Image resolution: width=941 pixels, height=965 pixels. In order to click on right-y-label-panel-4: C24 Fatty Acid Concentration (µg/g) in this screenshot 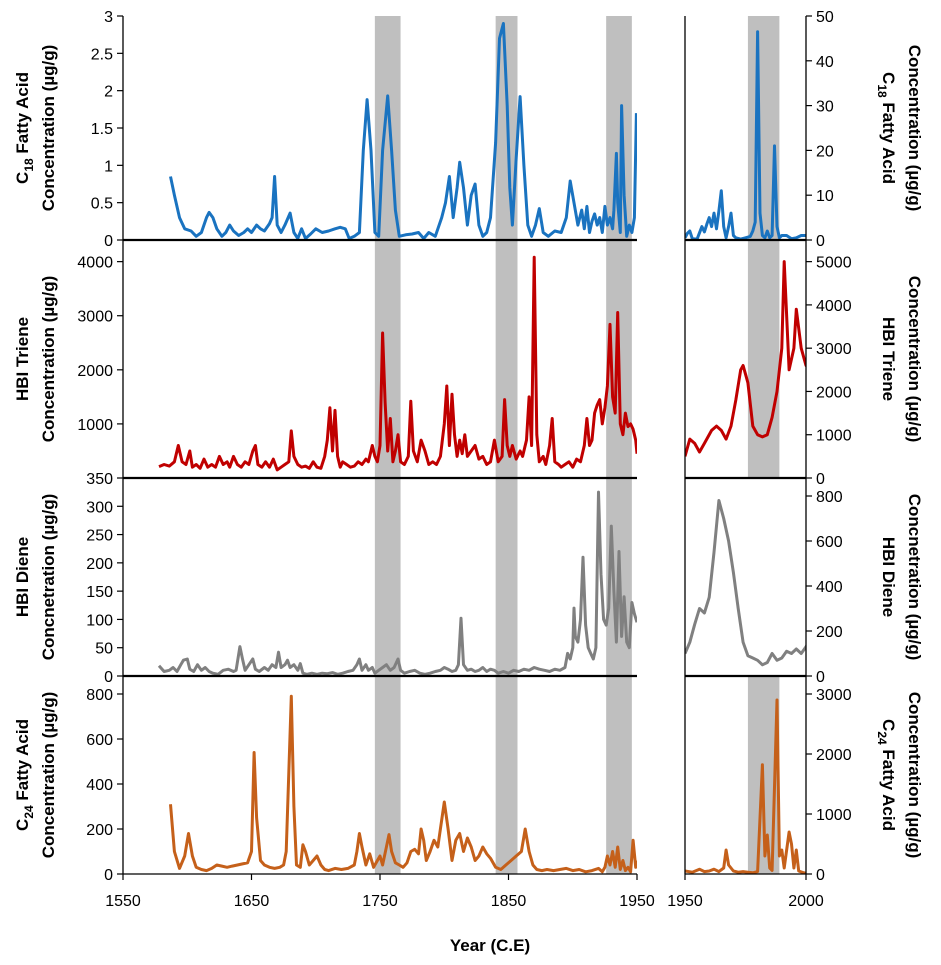, I will do `click(899, 775)`.